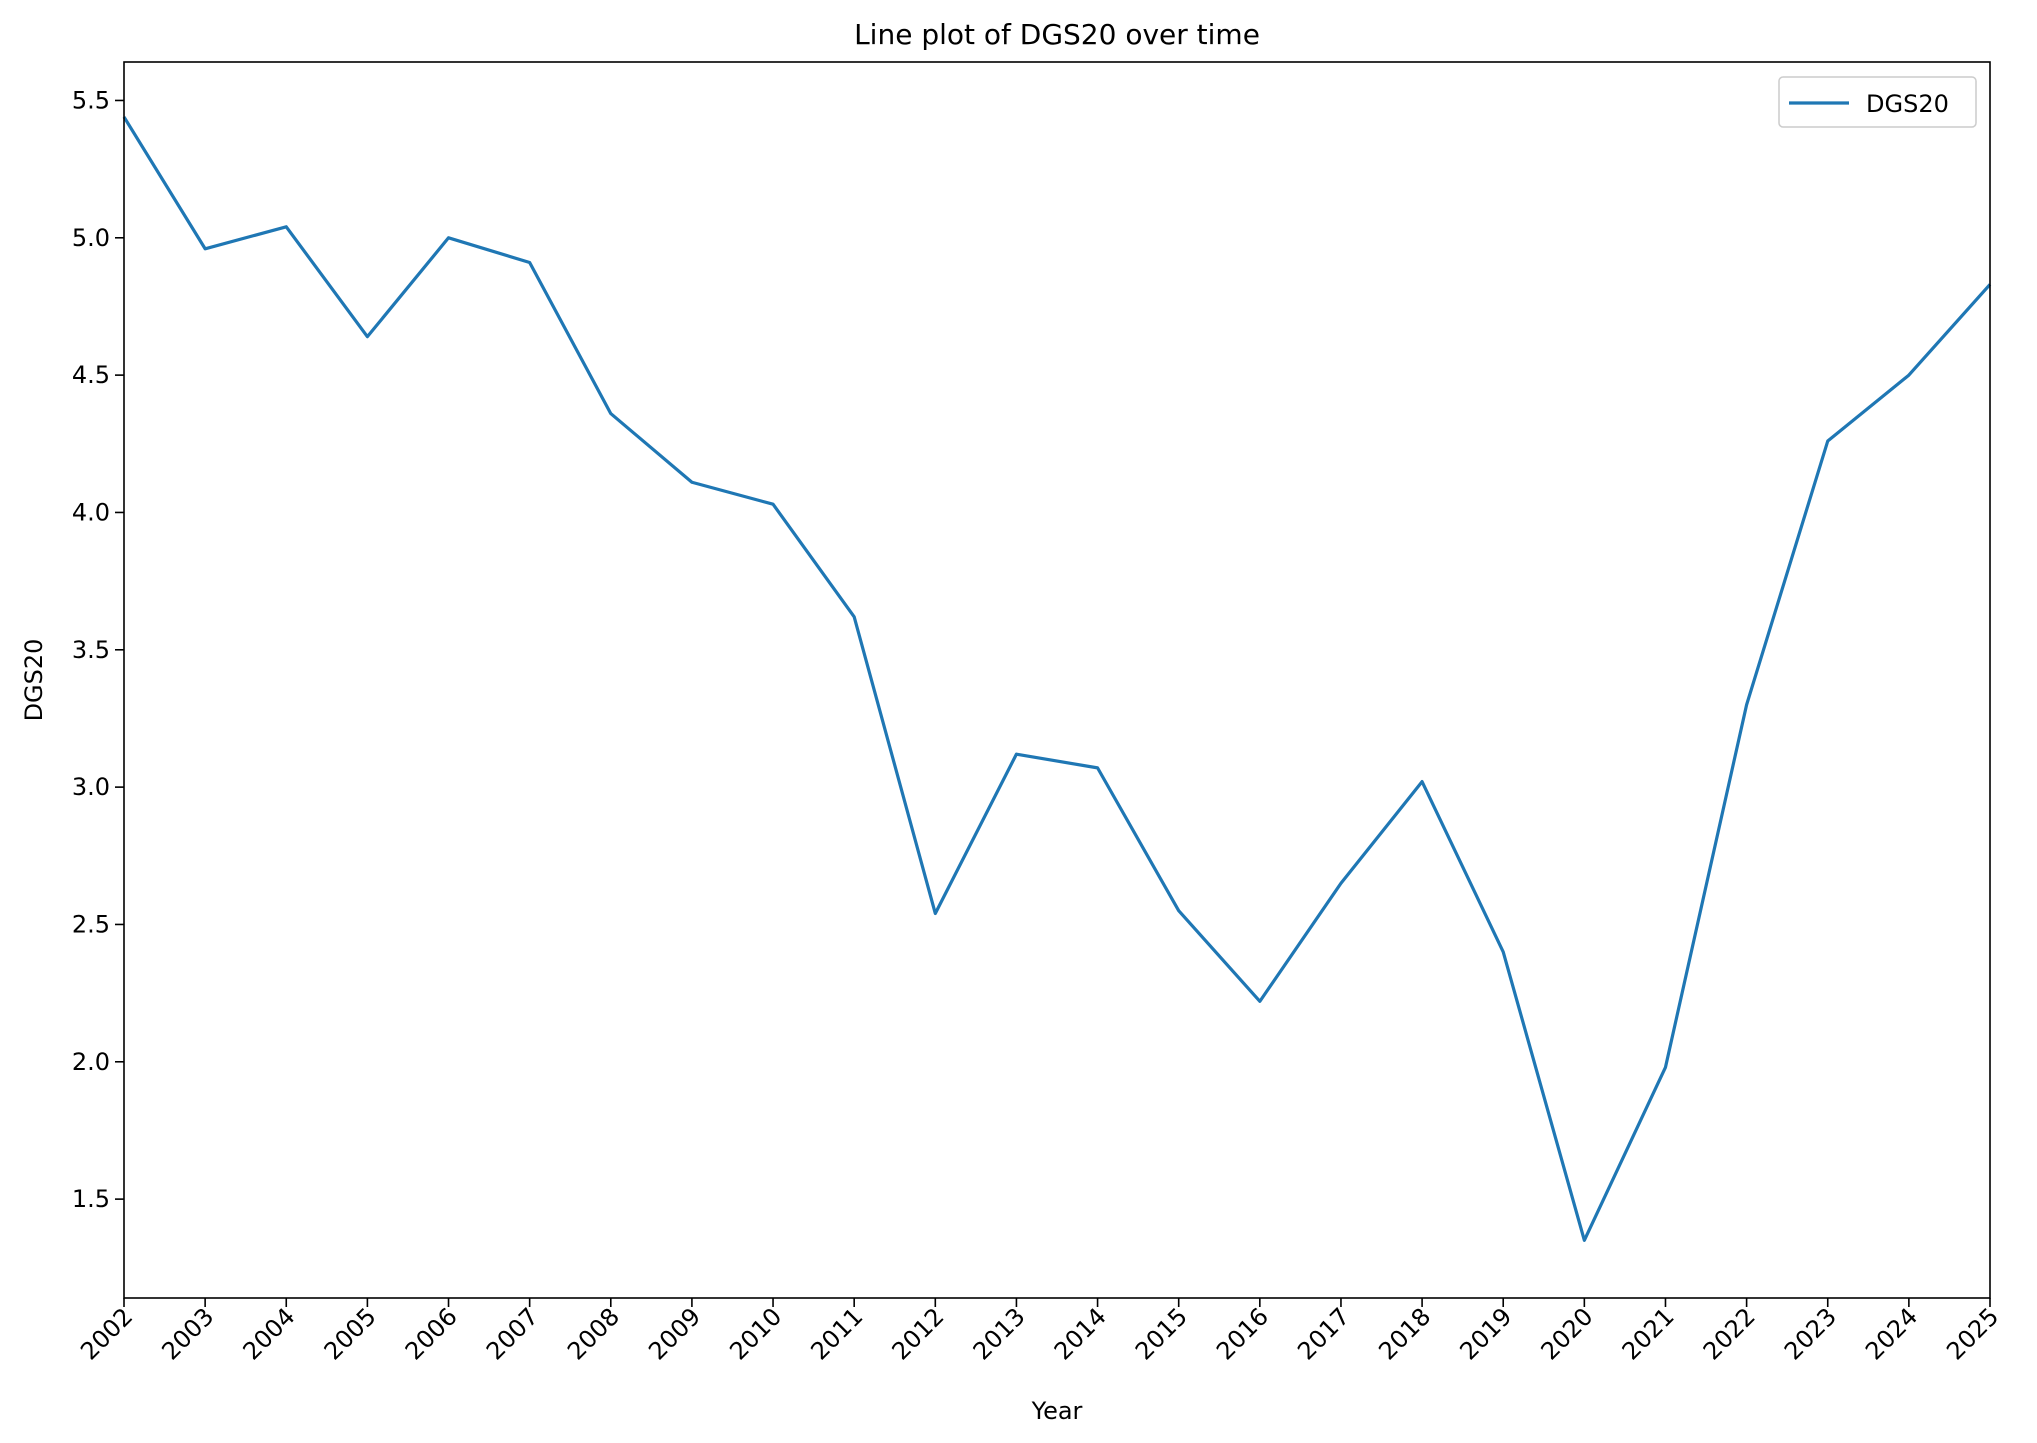  What do you see at coordinates (91, 650) in the screenshot?
I see `y-tick-label: 3.5` at bounding box center [91, 650].